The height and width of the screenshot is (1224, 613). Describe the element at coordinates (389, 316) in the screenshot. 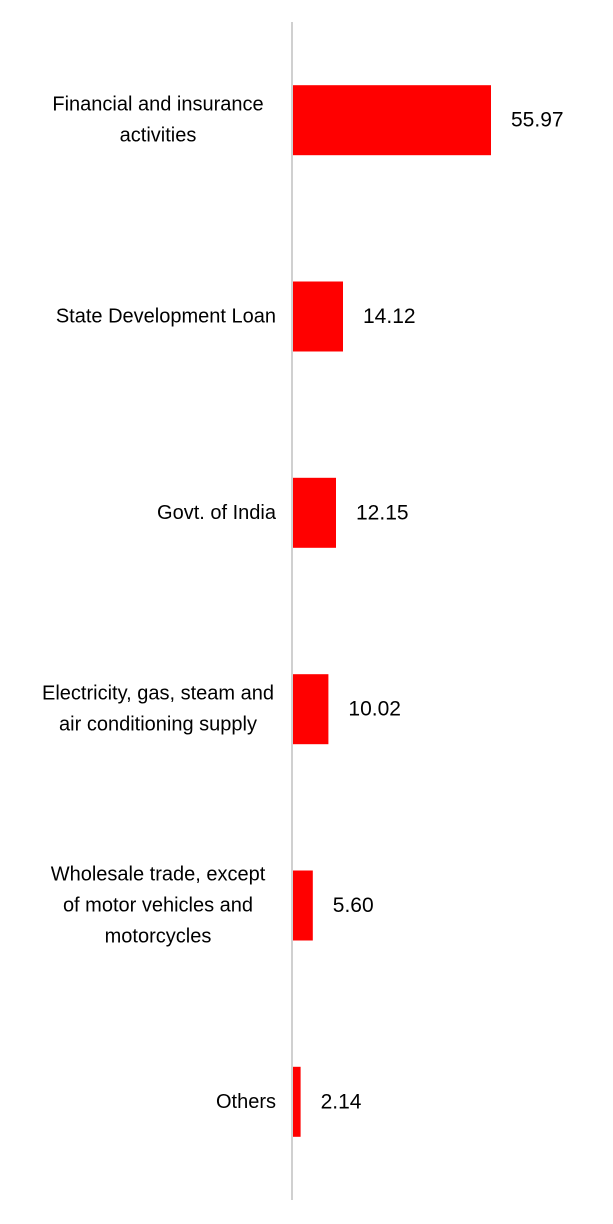

I see `value-label-1: 14.12` at that location.